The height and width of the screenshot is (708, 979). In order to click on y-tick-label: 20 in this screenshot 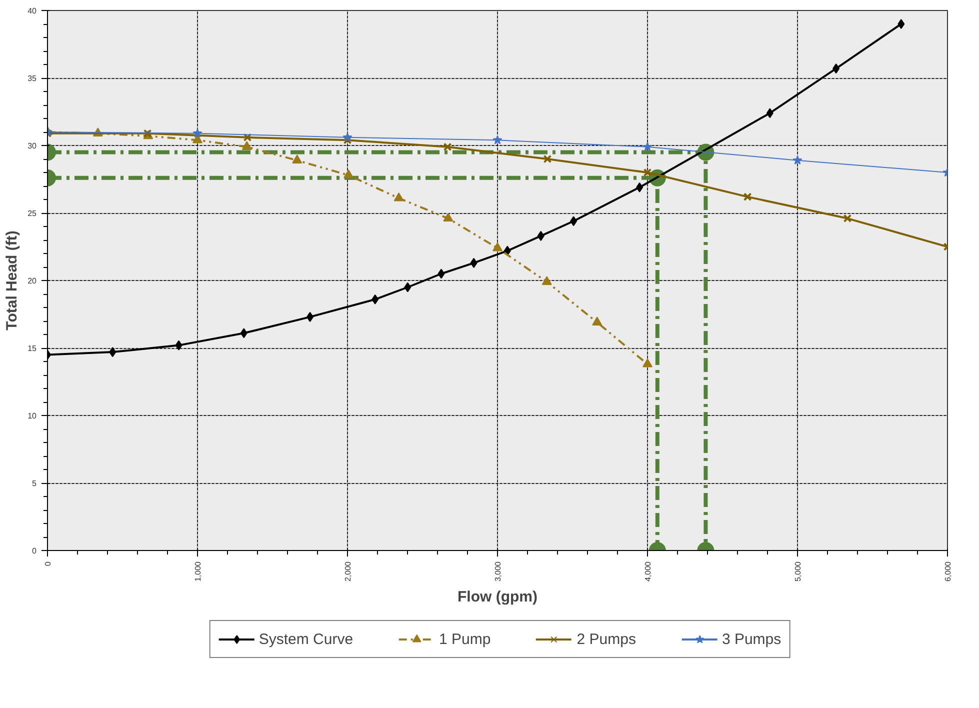, I will do `click(33, 281)`.